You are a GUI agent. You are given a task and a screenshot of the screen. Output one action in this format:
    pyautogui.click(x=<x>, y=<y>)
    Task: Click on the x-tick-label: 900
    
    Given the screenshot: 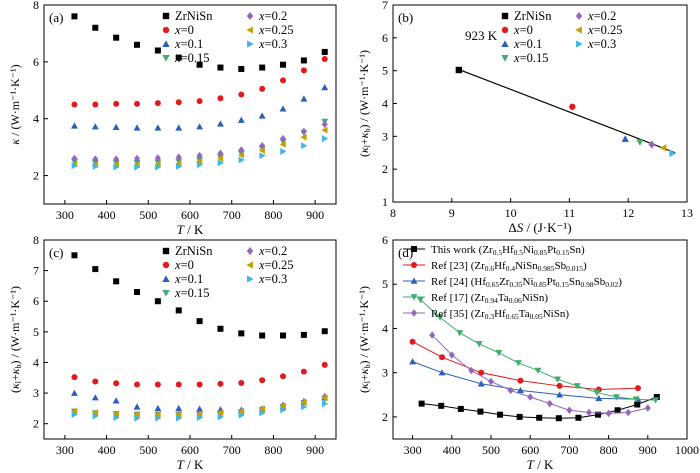 What is the action you would take?
    pyautogui.click(x=648, y=450)
    